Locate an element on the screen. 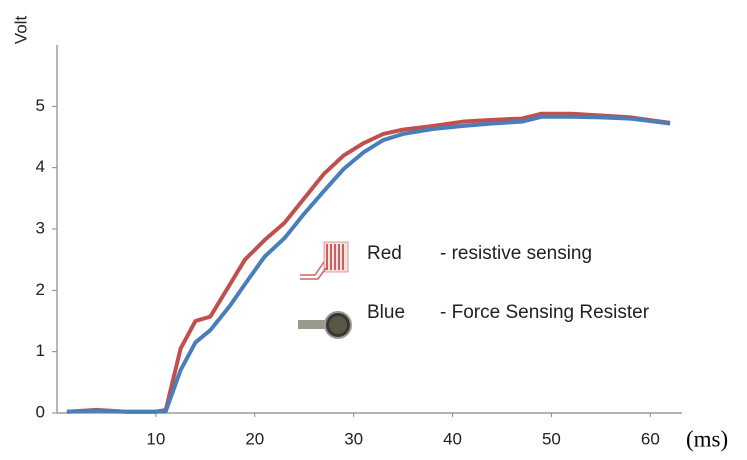  x-tick-label: 30 is located at coordinates (353, 438).